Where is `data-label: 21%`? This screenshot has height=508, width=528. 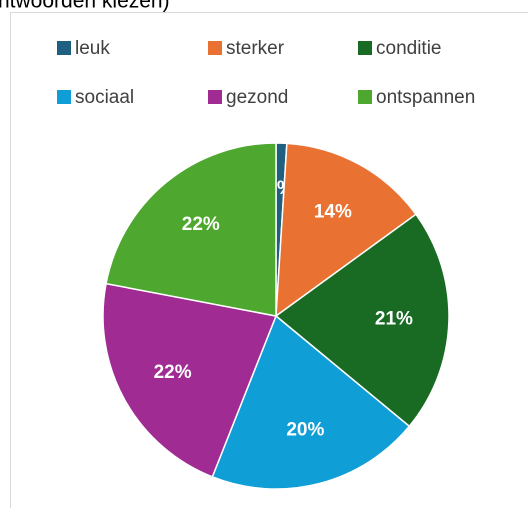 data-label: 21% is located at coordinates (394, 319).